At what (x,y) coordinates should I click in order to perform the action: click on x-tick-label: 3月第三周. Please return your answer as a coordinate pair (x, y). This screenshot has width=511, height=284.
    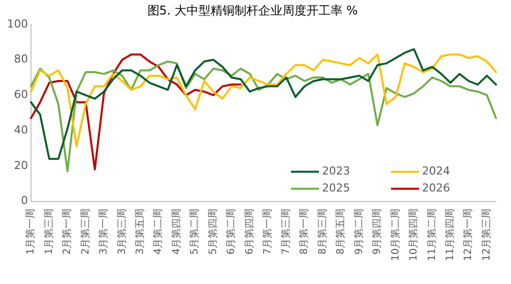
    Looking at the image, I should click on (122, 231).